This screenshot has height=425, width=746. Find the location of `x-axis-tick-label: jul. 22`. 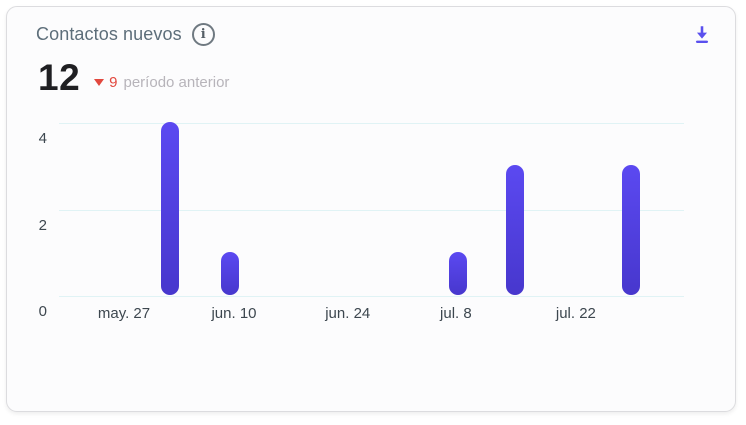

x-axis-tick-label: jul. 22 is located at coordinates (575, 313).